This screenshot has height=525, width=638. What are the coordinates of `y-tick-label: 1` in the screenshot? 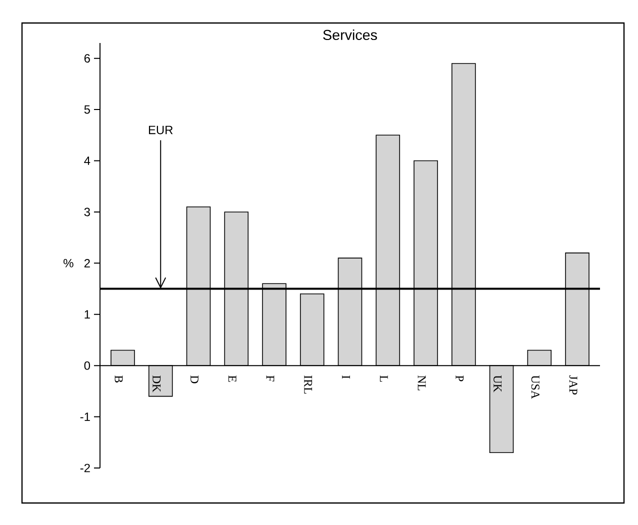 It's located at (87, 314).